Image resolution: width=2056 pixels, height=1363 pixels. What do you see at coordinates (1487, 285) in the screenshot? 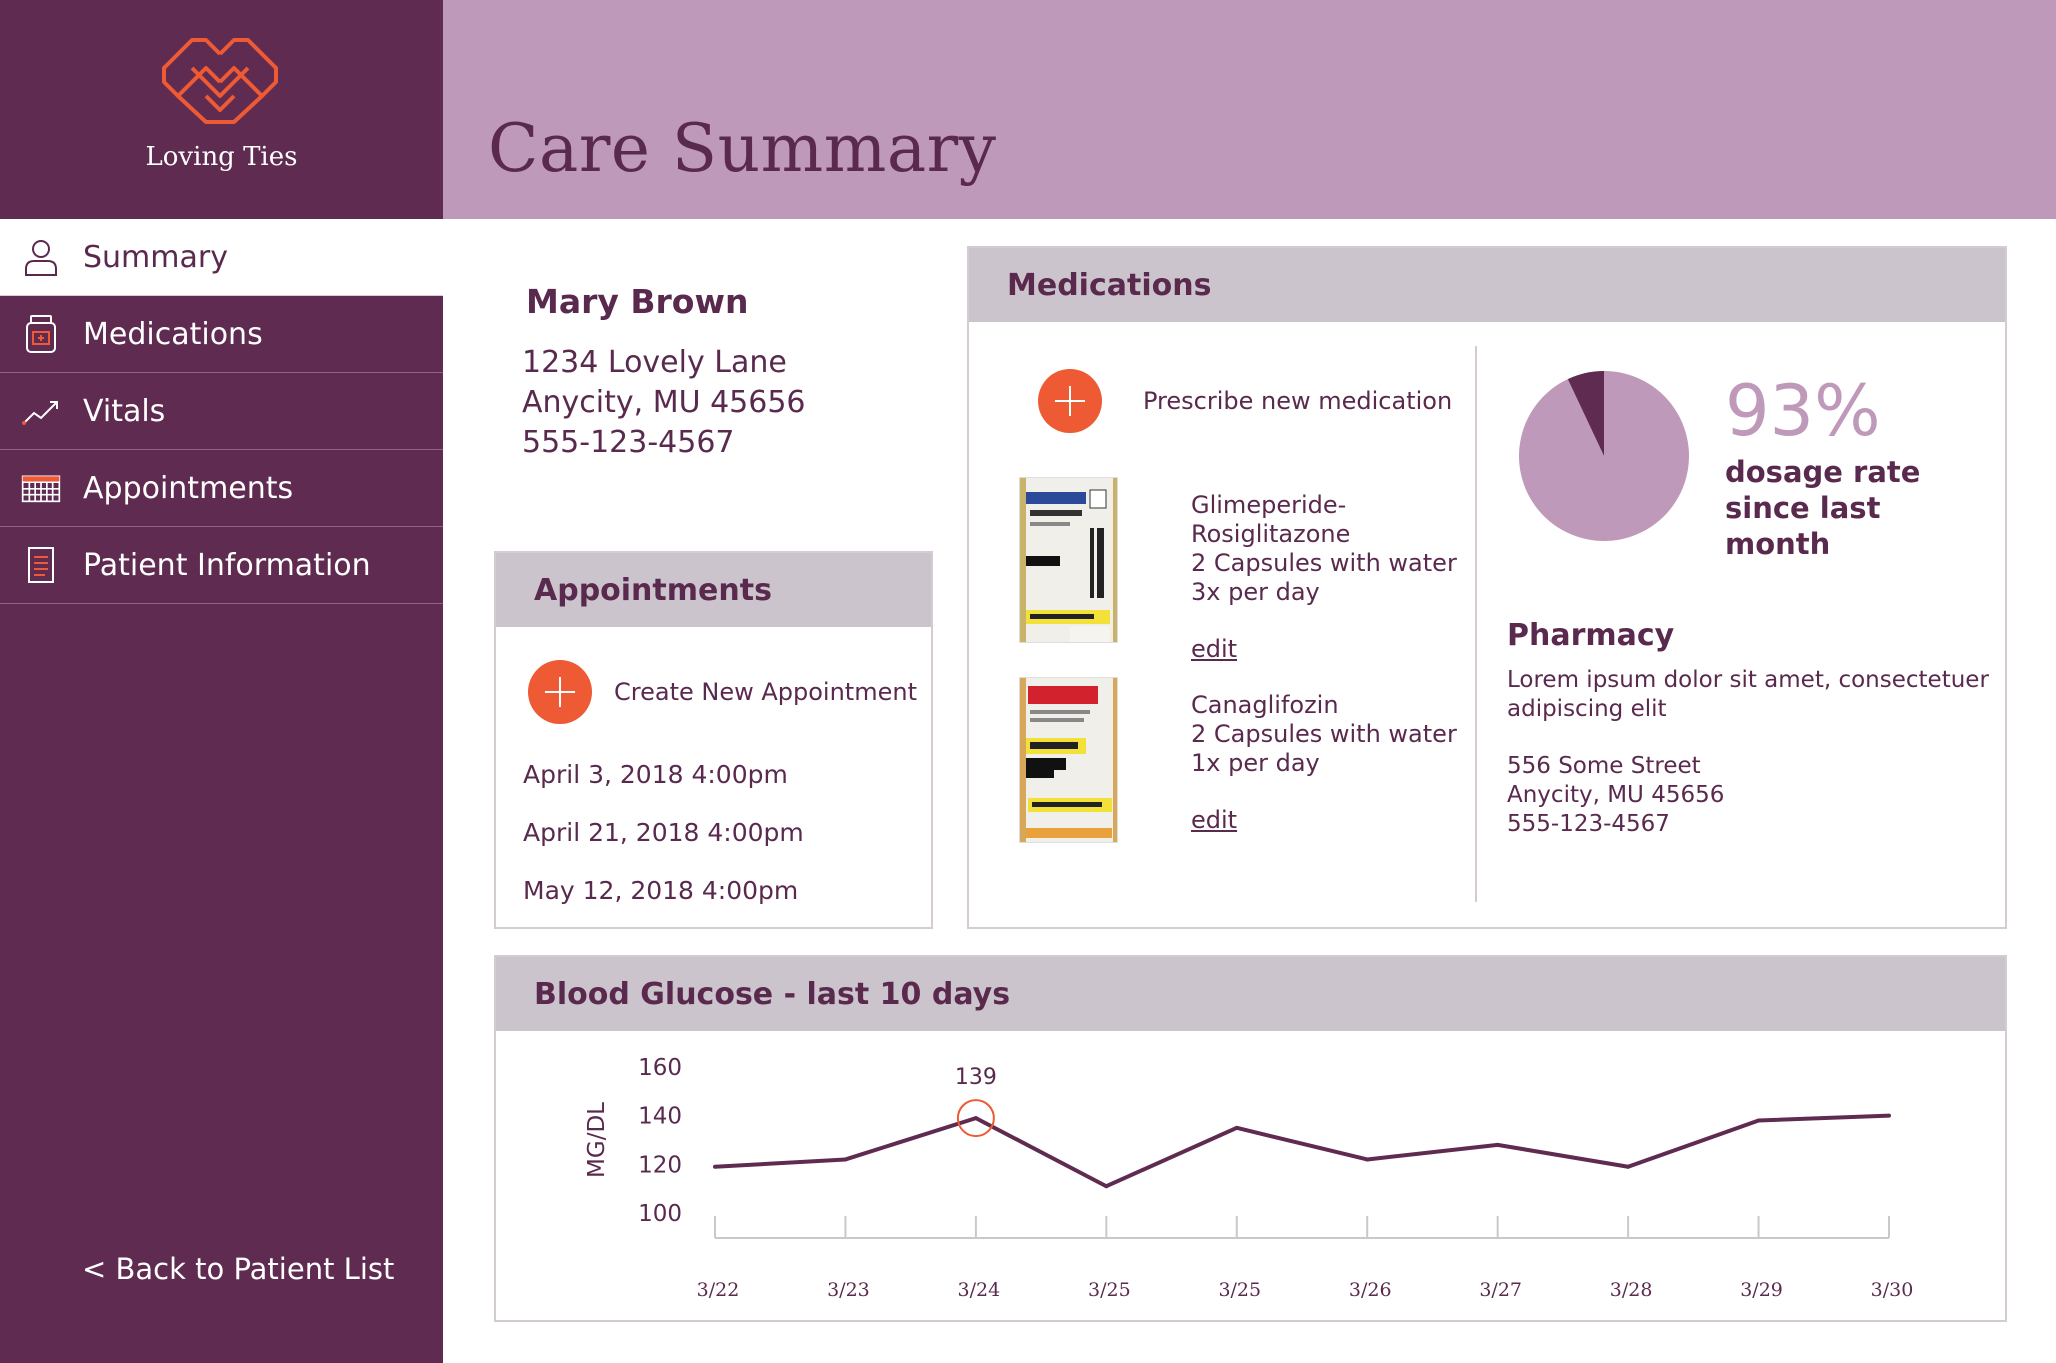
I see `medications-panel-title: Medications` at bounding box center [1487, 285].